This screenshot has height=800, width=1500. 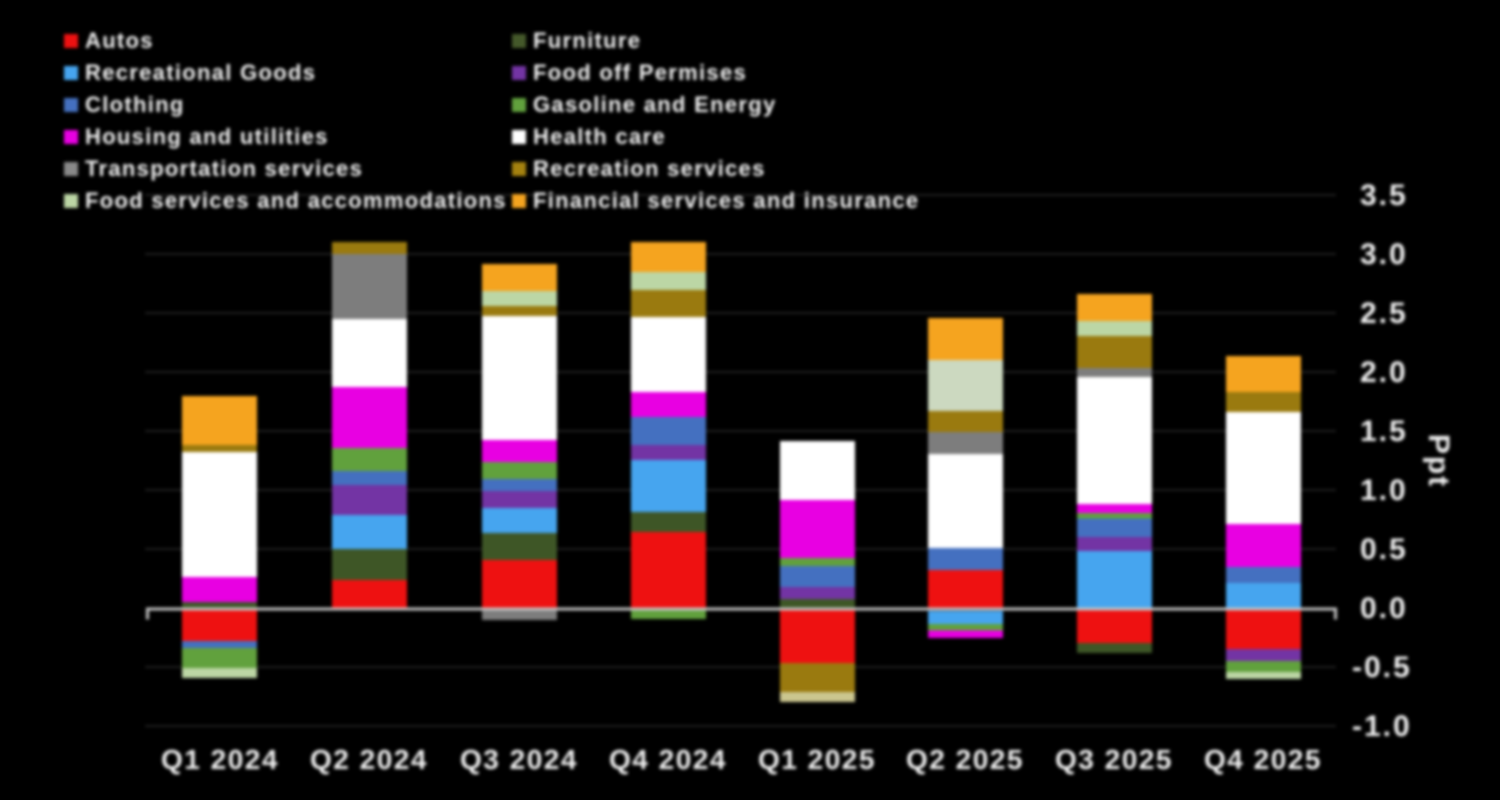 I want to click on svg-text: 3.5, so click(x=1384, y=195).